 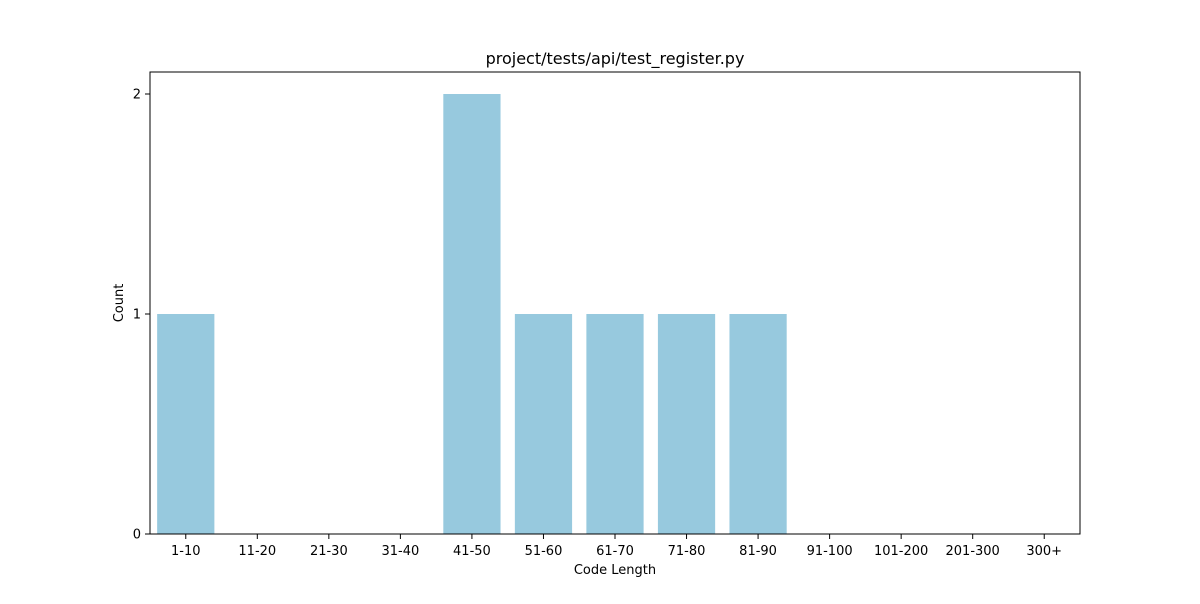 I want to click on x-tick-label: 101-200, so click(x=901, y=551).